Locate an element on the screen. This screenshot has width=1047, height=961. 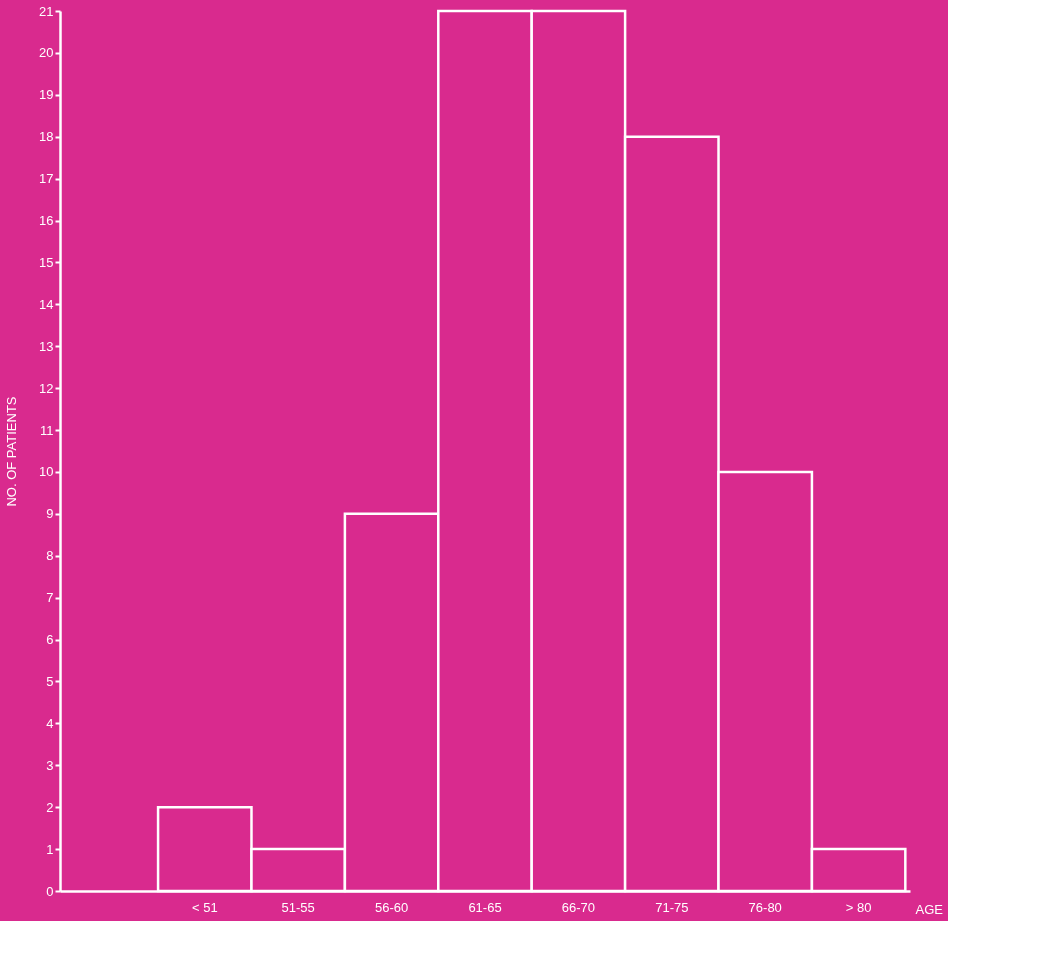
y-tick-label: 7 is located at coordinates (50, 598).